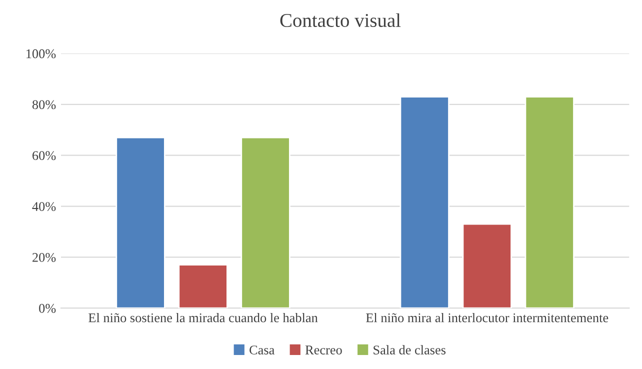 This screenshot has width=642, height=369. I want to click on y-tick-label: 60%, so click(44, 155).